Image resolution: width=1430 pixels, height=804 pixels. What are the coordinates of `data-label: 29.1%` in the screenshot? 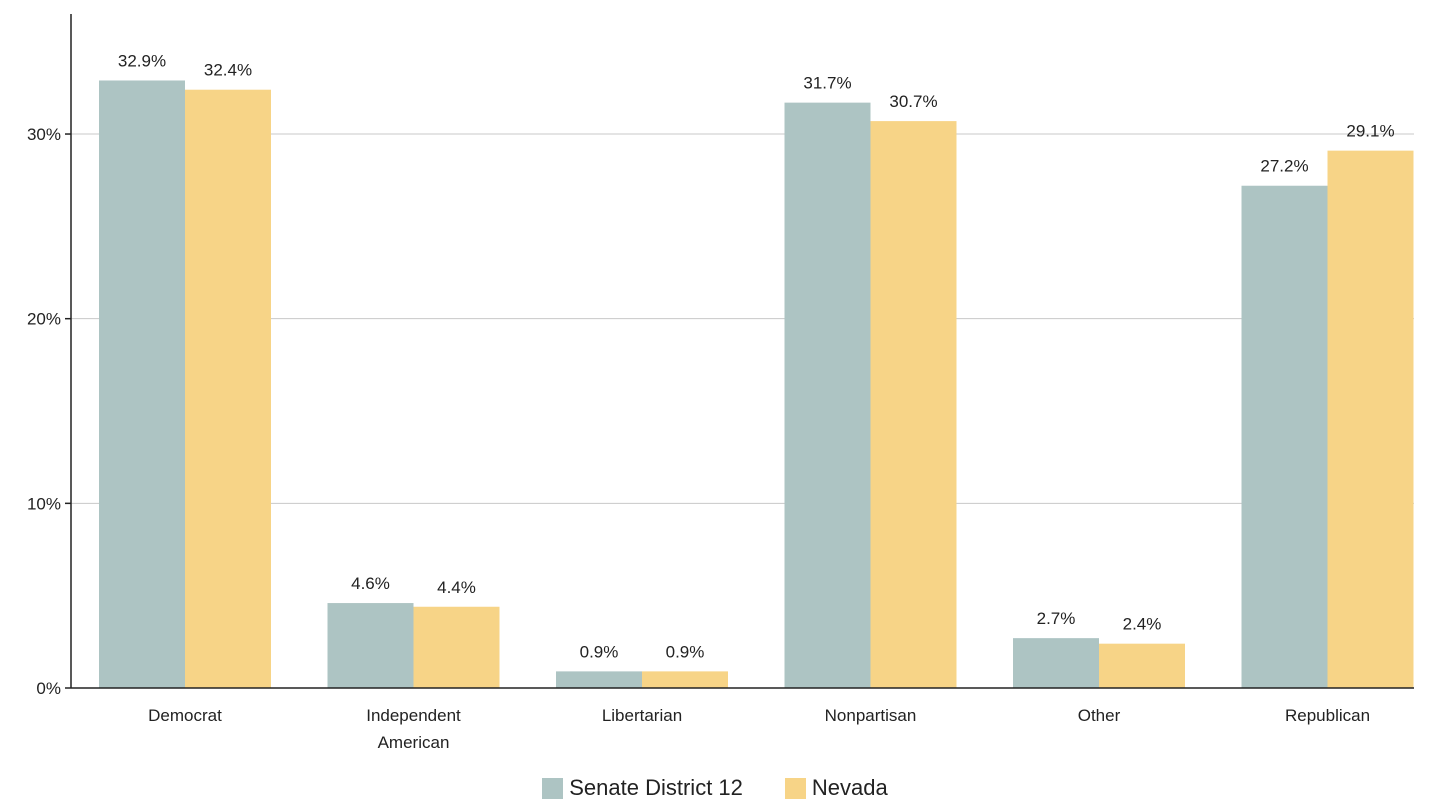 It's located at (1370, 131).